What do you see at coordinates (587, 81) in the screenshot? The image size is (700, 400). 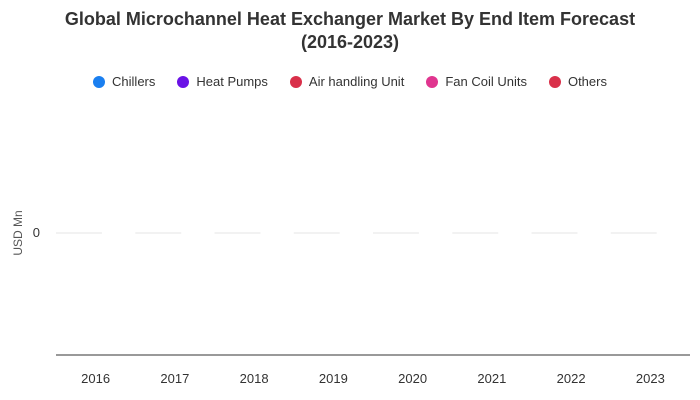 I see `legend-label-others: Others` at bounding box center [587, 81].